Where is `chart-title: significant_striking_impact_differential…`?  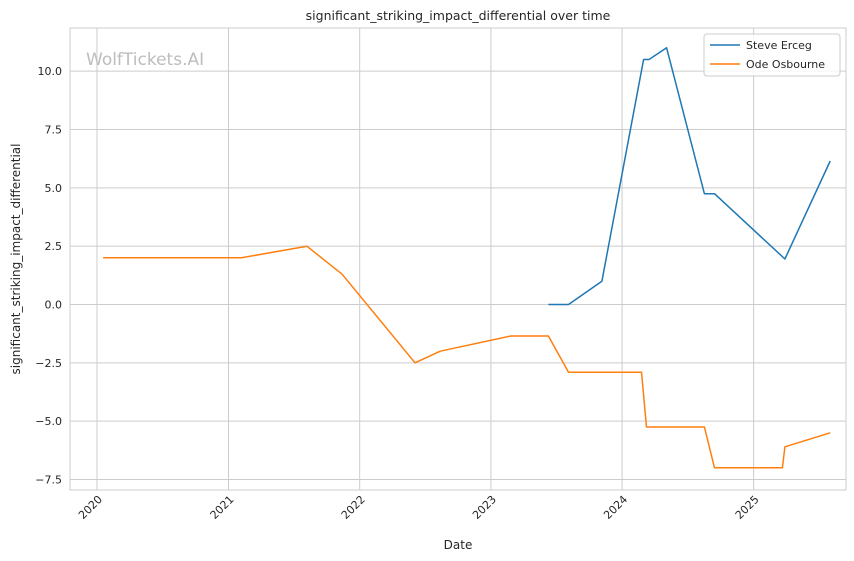 chart-title: significant_striking_impact_differential… is located at coordinates (458, 15).